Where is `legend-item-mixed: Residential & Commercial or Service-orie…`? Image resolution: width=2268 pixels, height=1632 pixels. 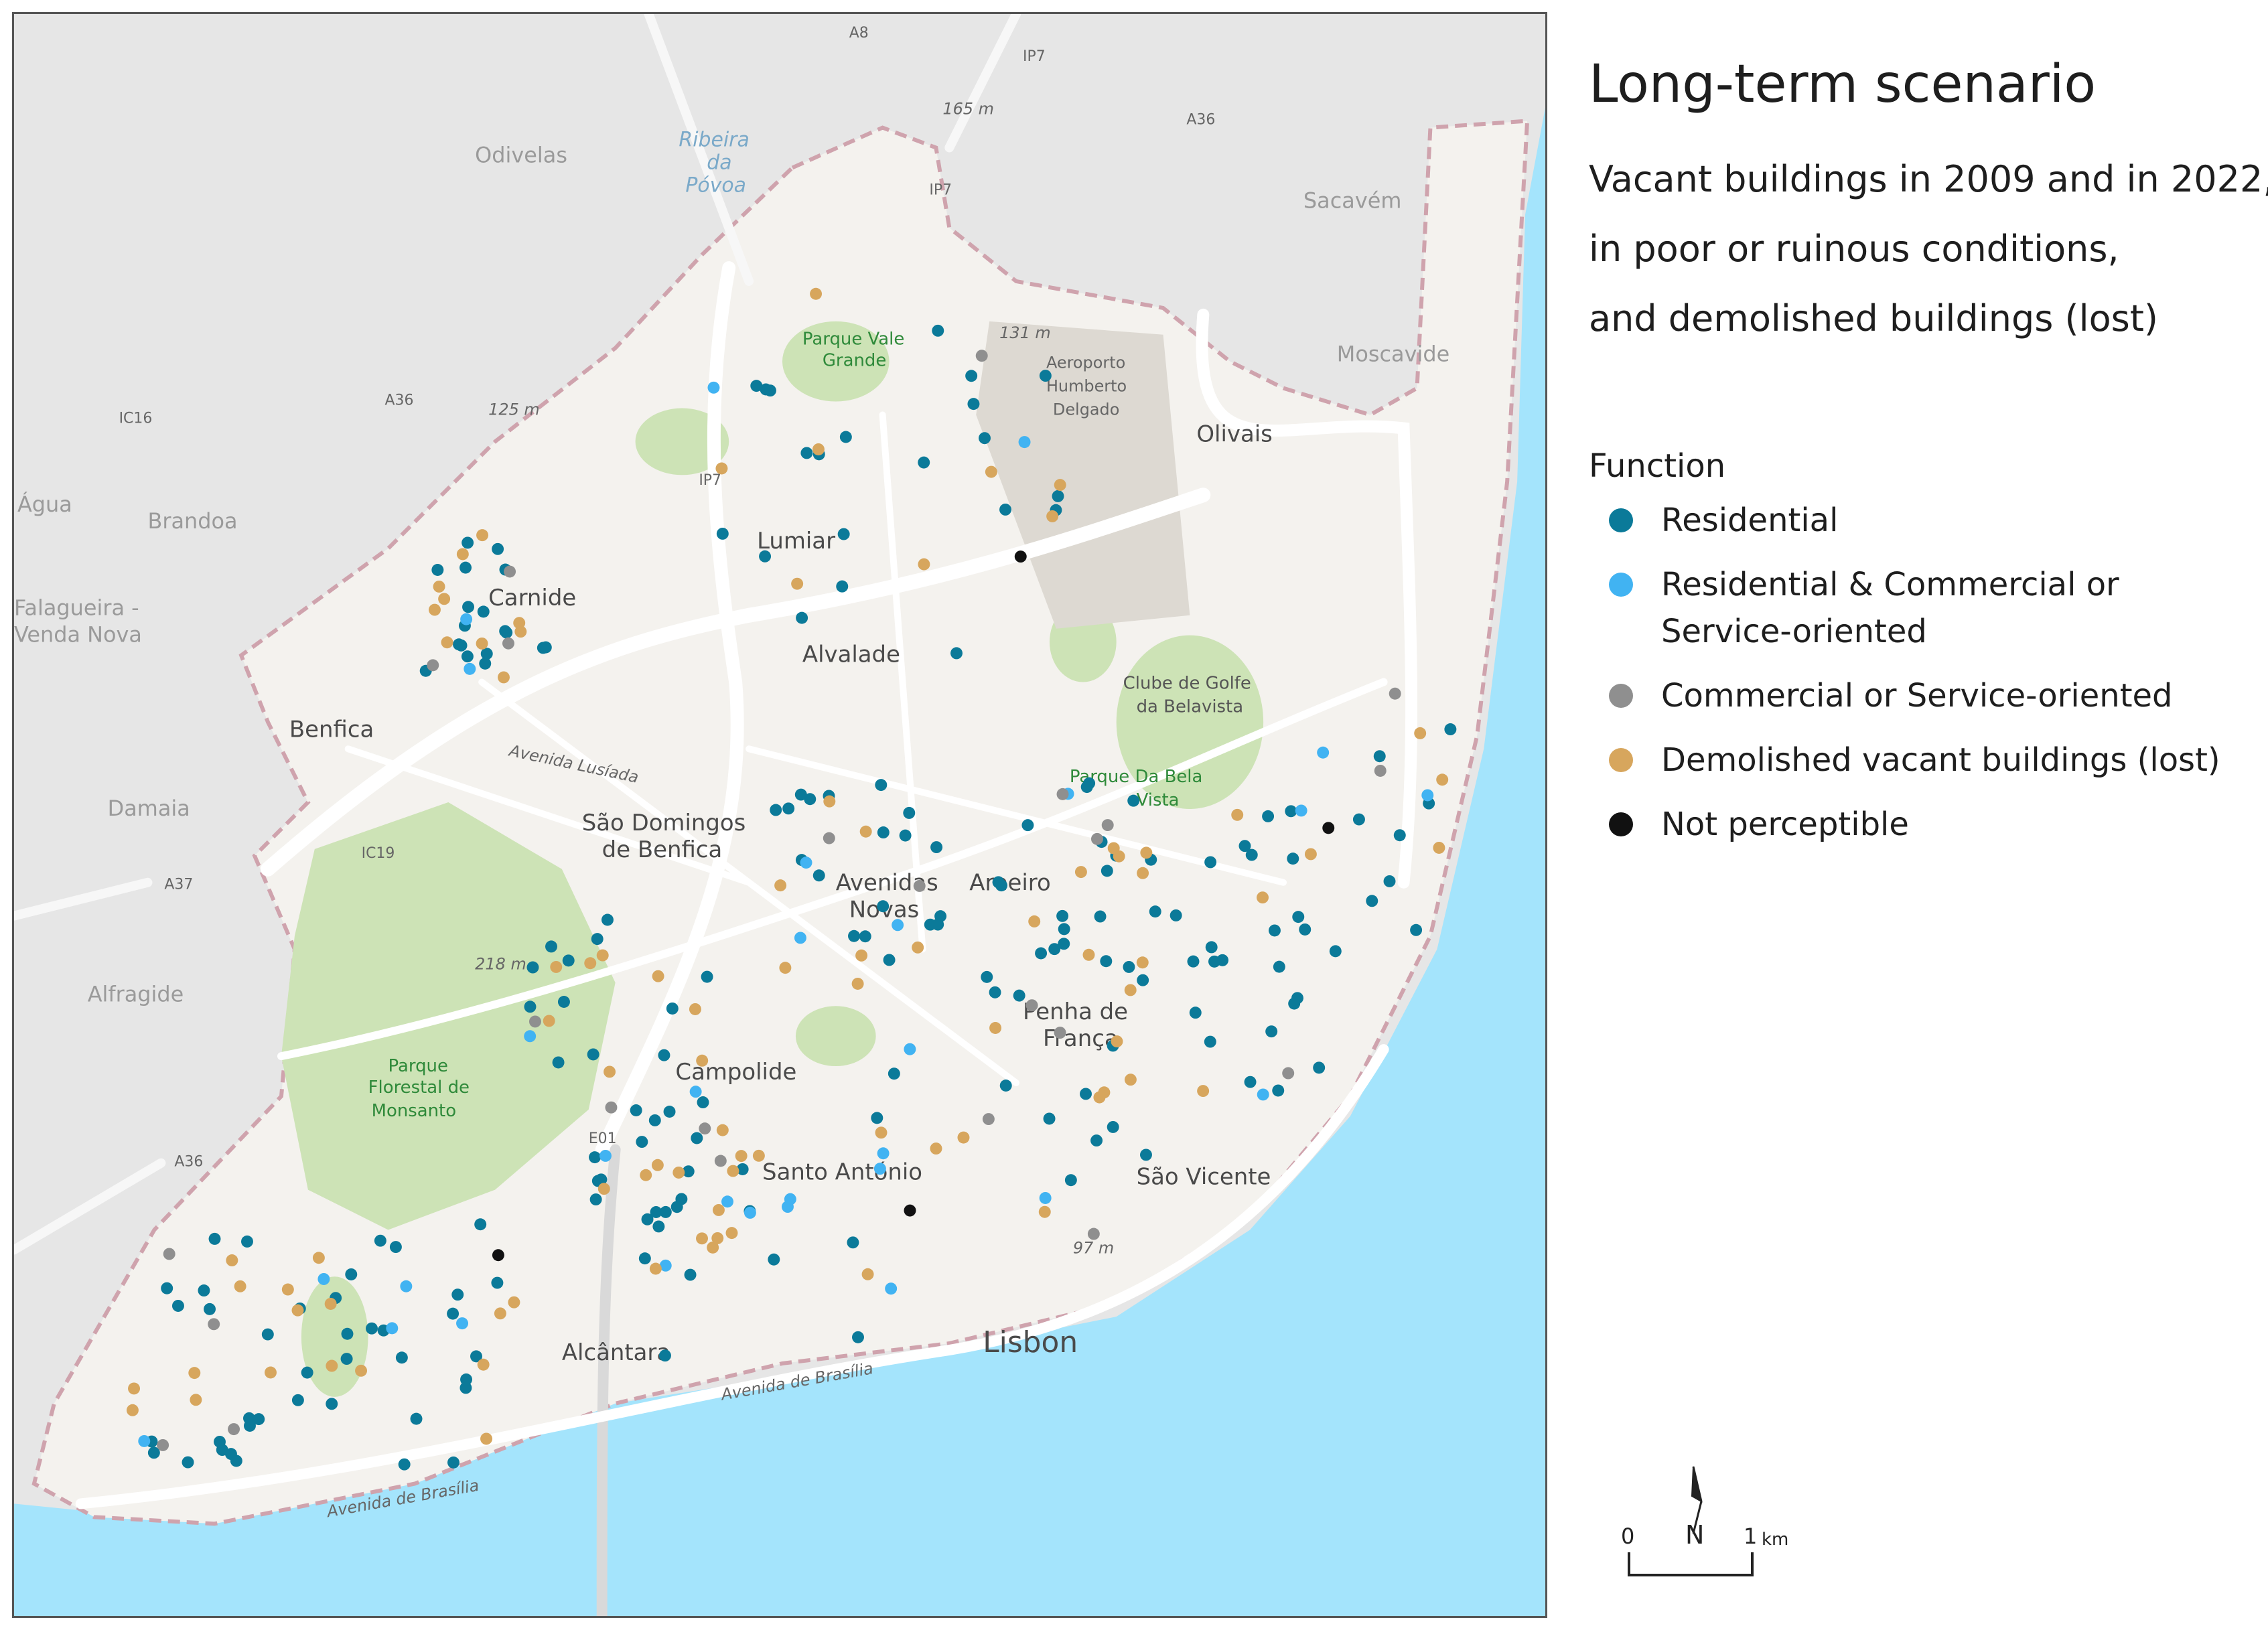
legend-item-mixed: Residential & Commercial or Service-orie… is located at coordinates (1924, 608).